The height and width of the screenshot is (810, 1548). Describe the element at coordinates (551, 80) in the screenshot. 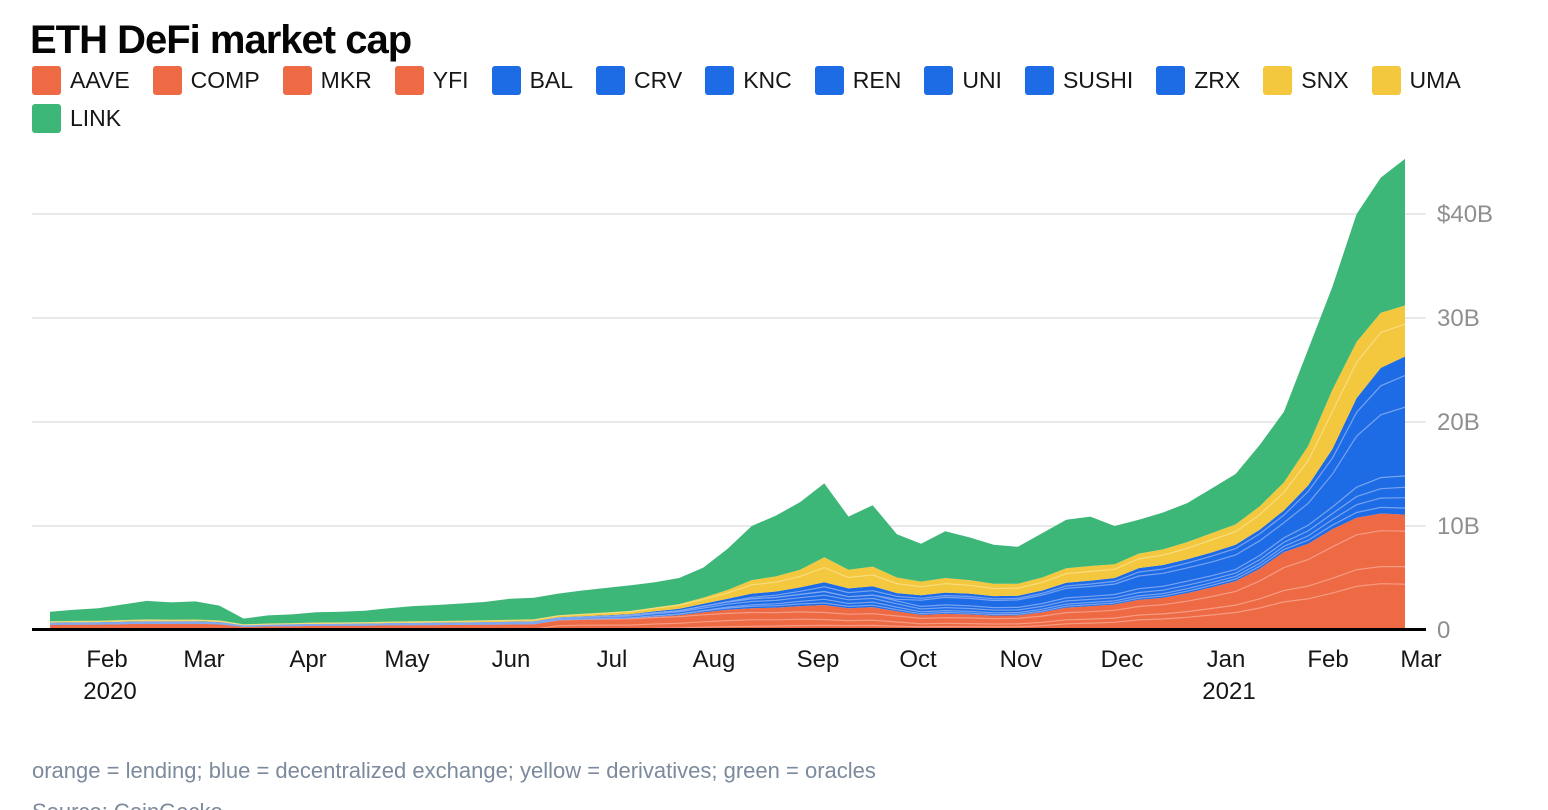

I see `legend-label: BAL` at that location.